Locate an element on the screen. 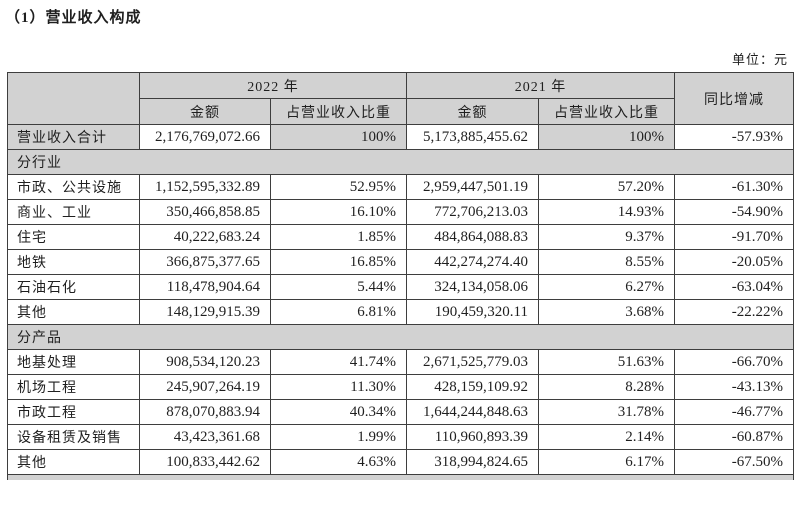 The width and height of the screenshot is (800, 506). pct-2022-cell: 6.81% is located at coordinates (338, 312).